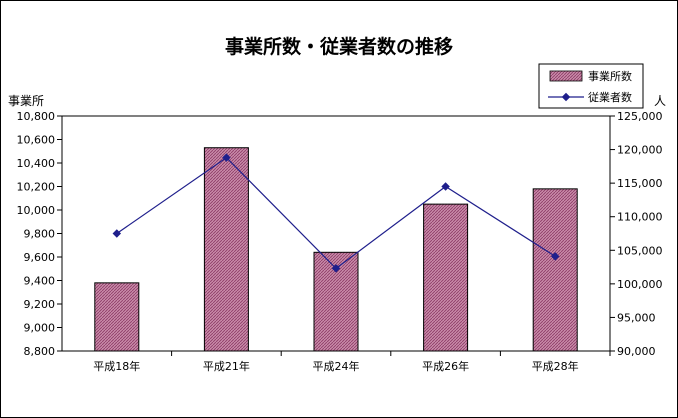 Image resolution: width=678 pixels, height=418 pixels. Describe the element at coordinates (40, 351) in the screenshot. I see `left-tick-label: 8,800` at that location.